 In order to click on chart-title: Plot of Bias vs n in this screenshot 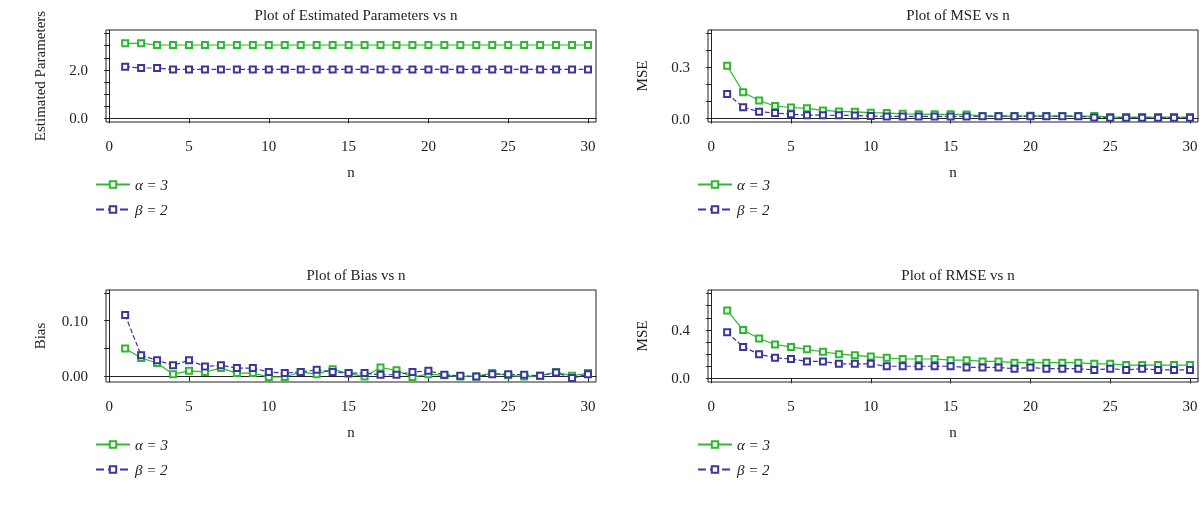, I will do `click(356, 274)`.